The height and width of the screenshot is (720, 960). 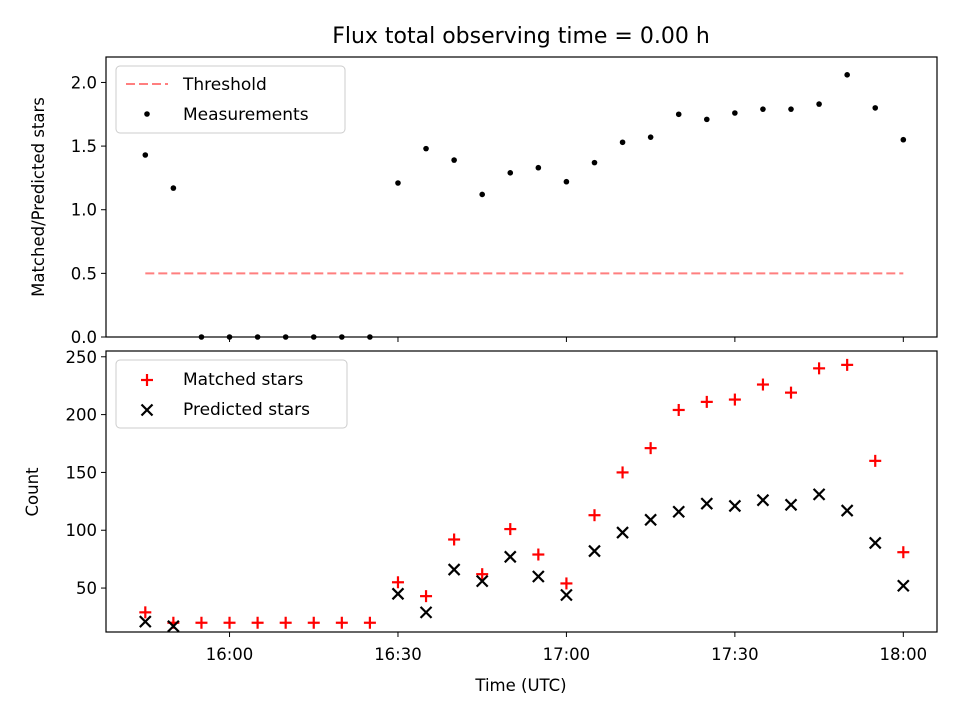 What do you see at coordinates (521, 36) in the screenshot?
I see `chart-title: Flux total observing time = 0.00 h` at bounding box center [521, 36].